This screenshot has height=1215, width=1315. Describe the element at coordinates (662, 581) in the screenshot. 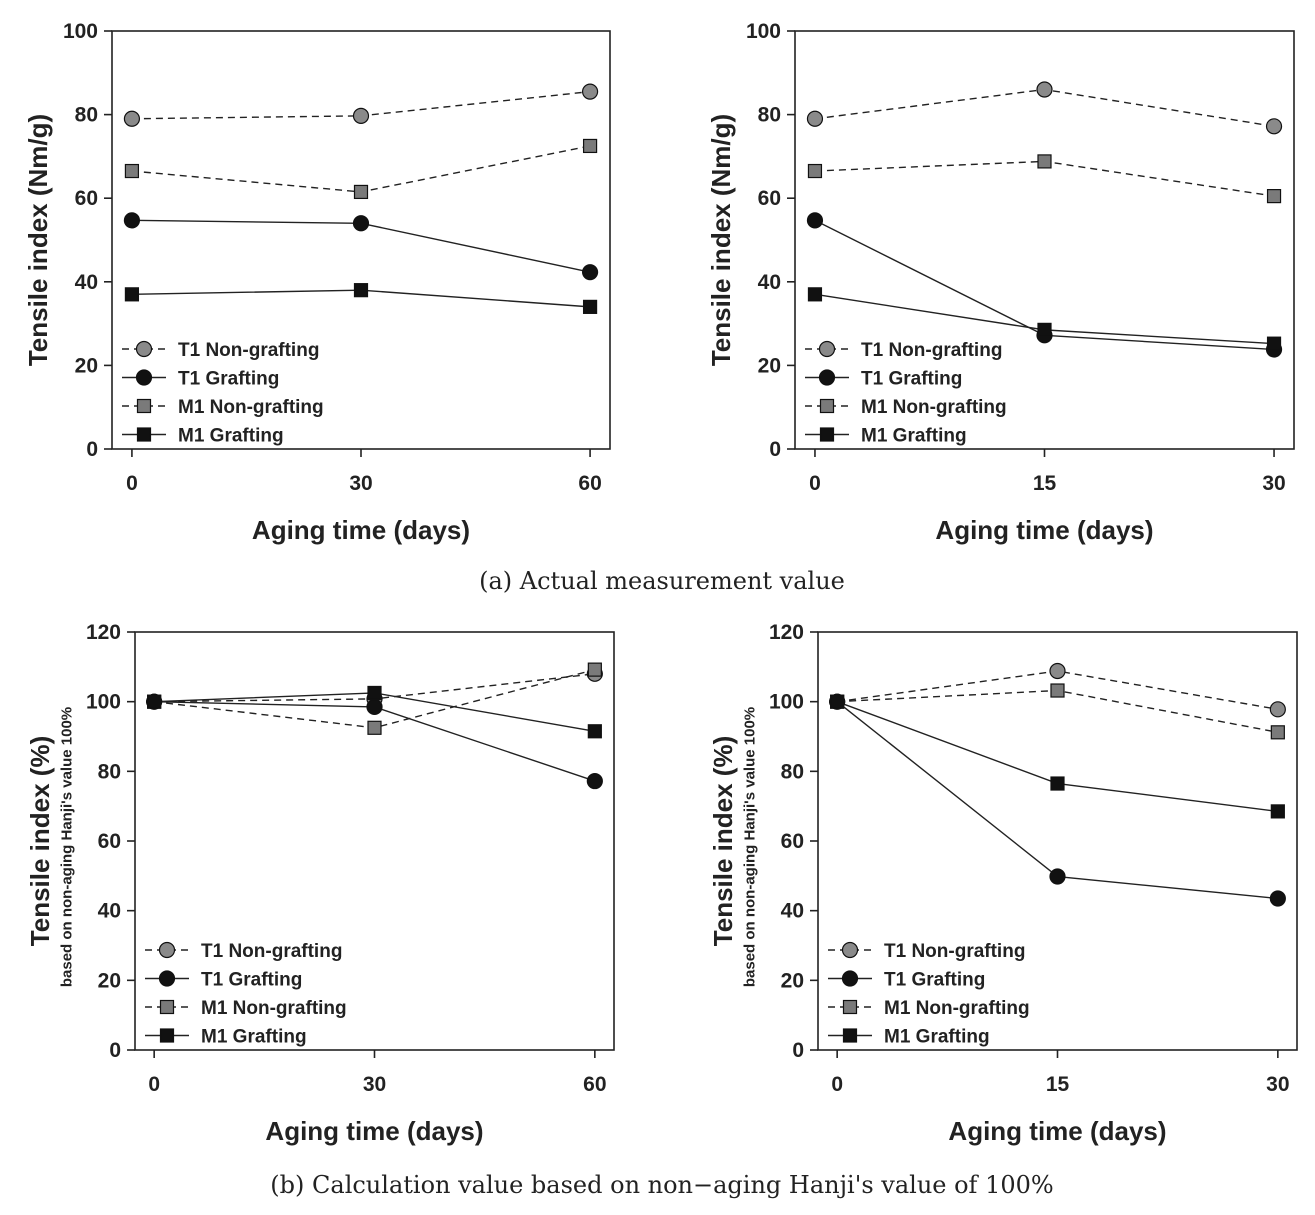

I see `caption-a: (a) Actual measurement value` at that location.